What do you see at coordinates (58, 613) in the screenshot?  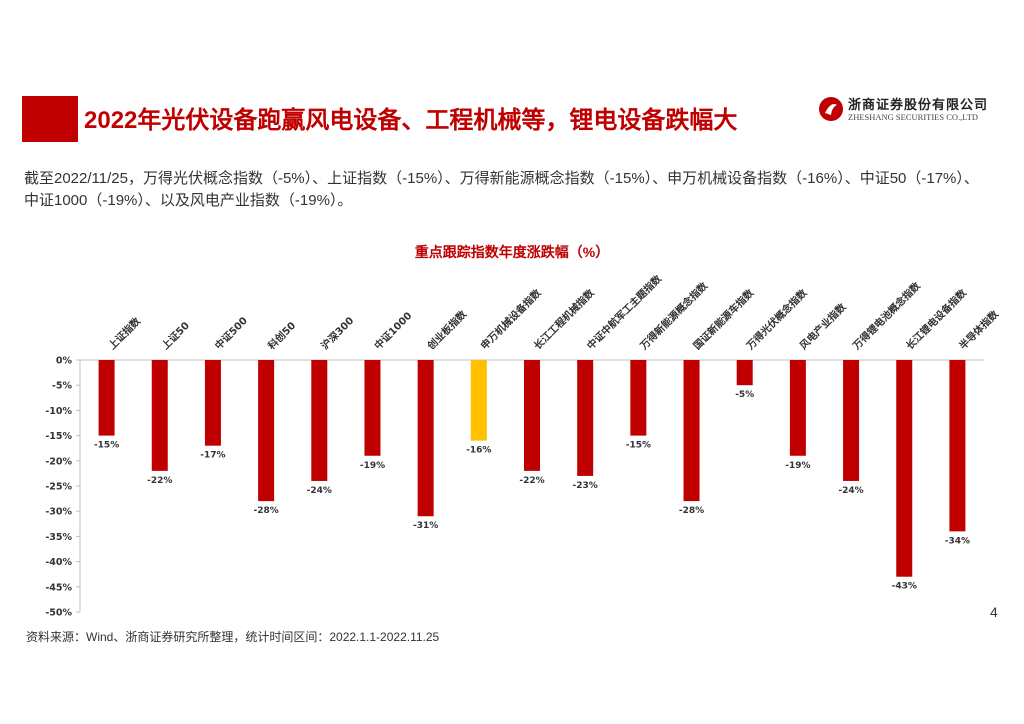 I see `y-tick-label: -50%` at bounding box center [58, 613].